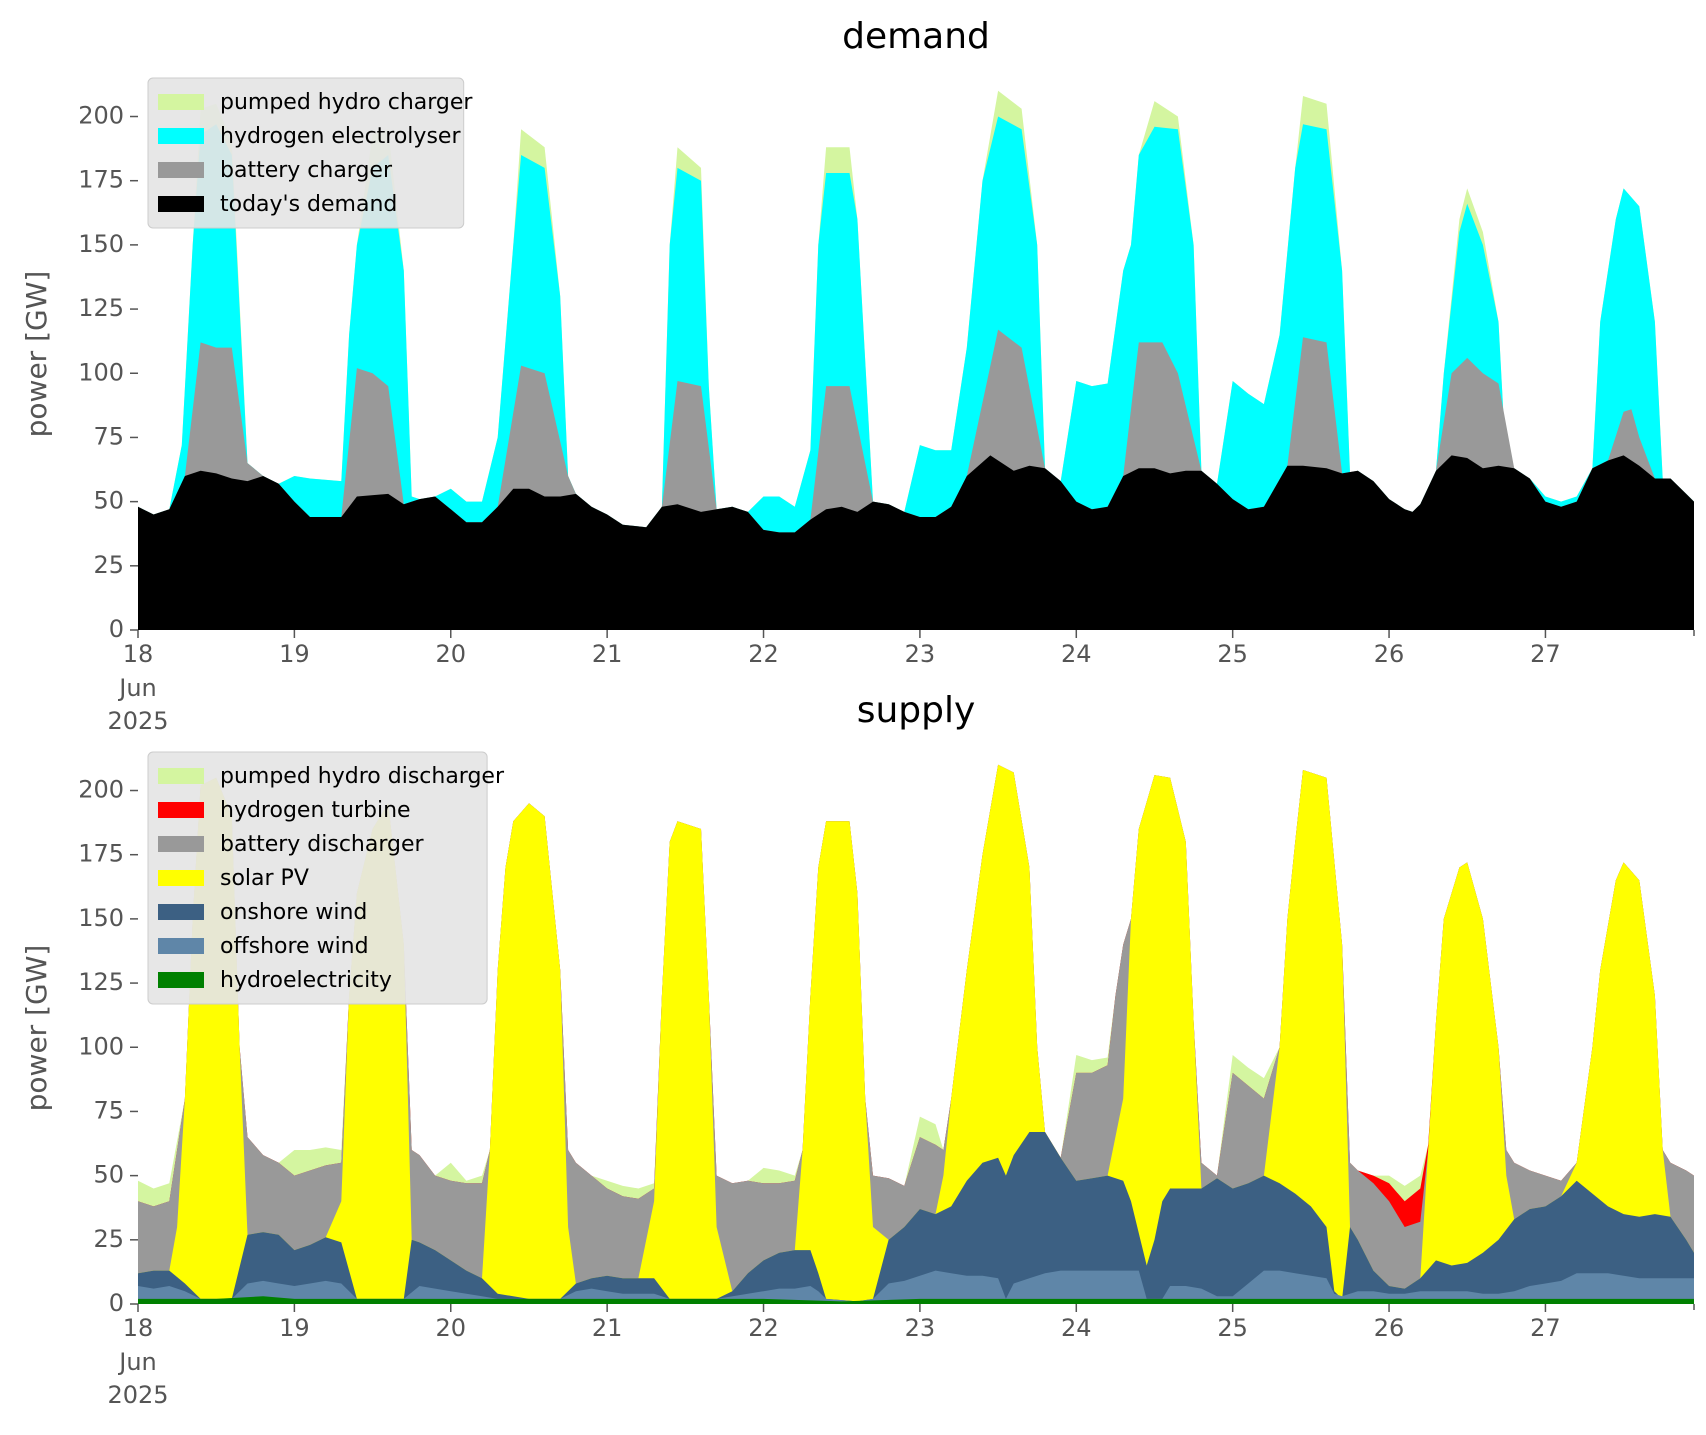  Describe the element at coordinates (916, 1287) in the screenshot. I see `series-area-offshore-wind` at that location.